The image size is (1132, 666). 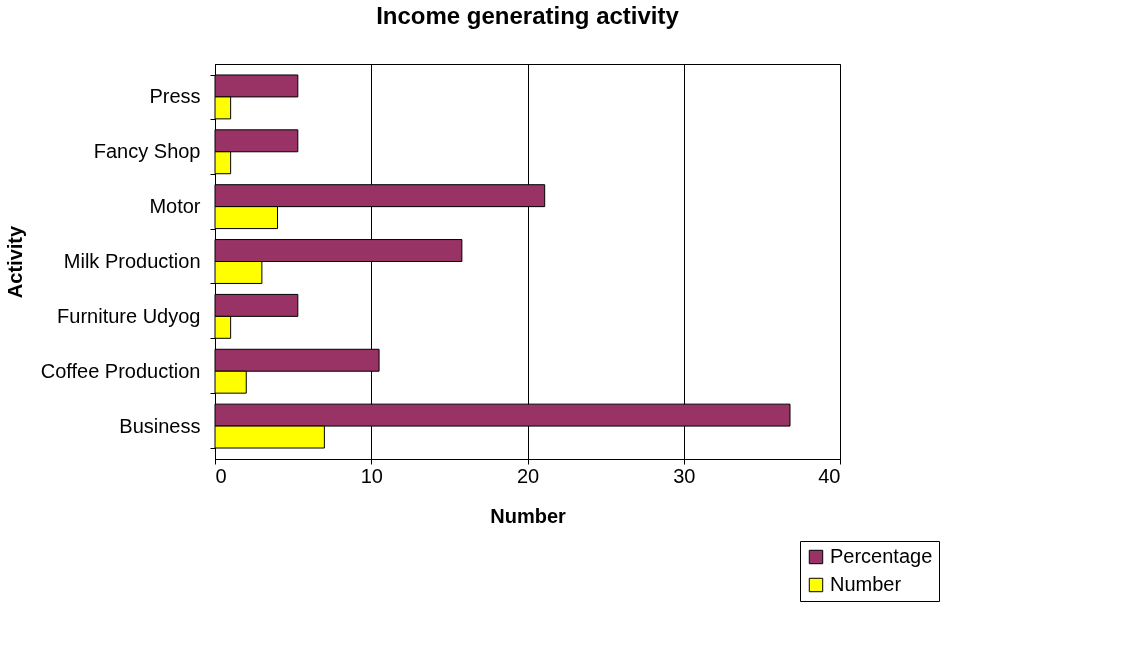 I want to click on y-tick-label: Furniture Udyog, so click(x=129, y=315).